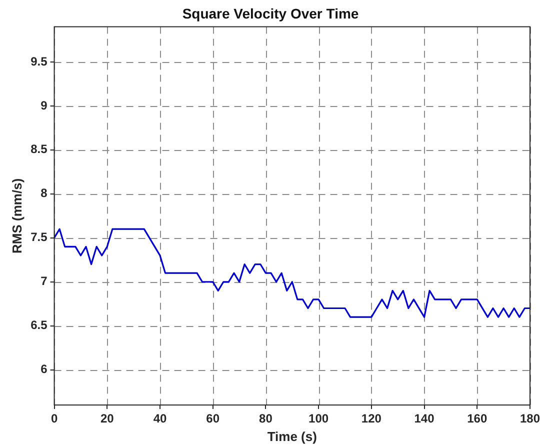  Describe the element at coordinates (270, 13) in the screenshot. I see `chart-title: Square Velocity Over Time` at that location.